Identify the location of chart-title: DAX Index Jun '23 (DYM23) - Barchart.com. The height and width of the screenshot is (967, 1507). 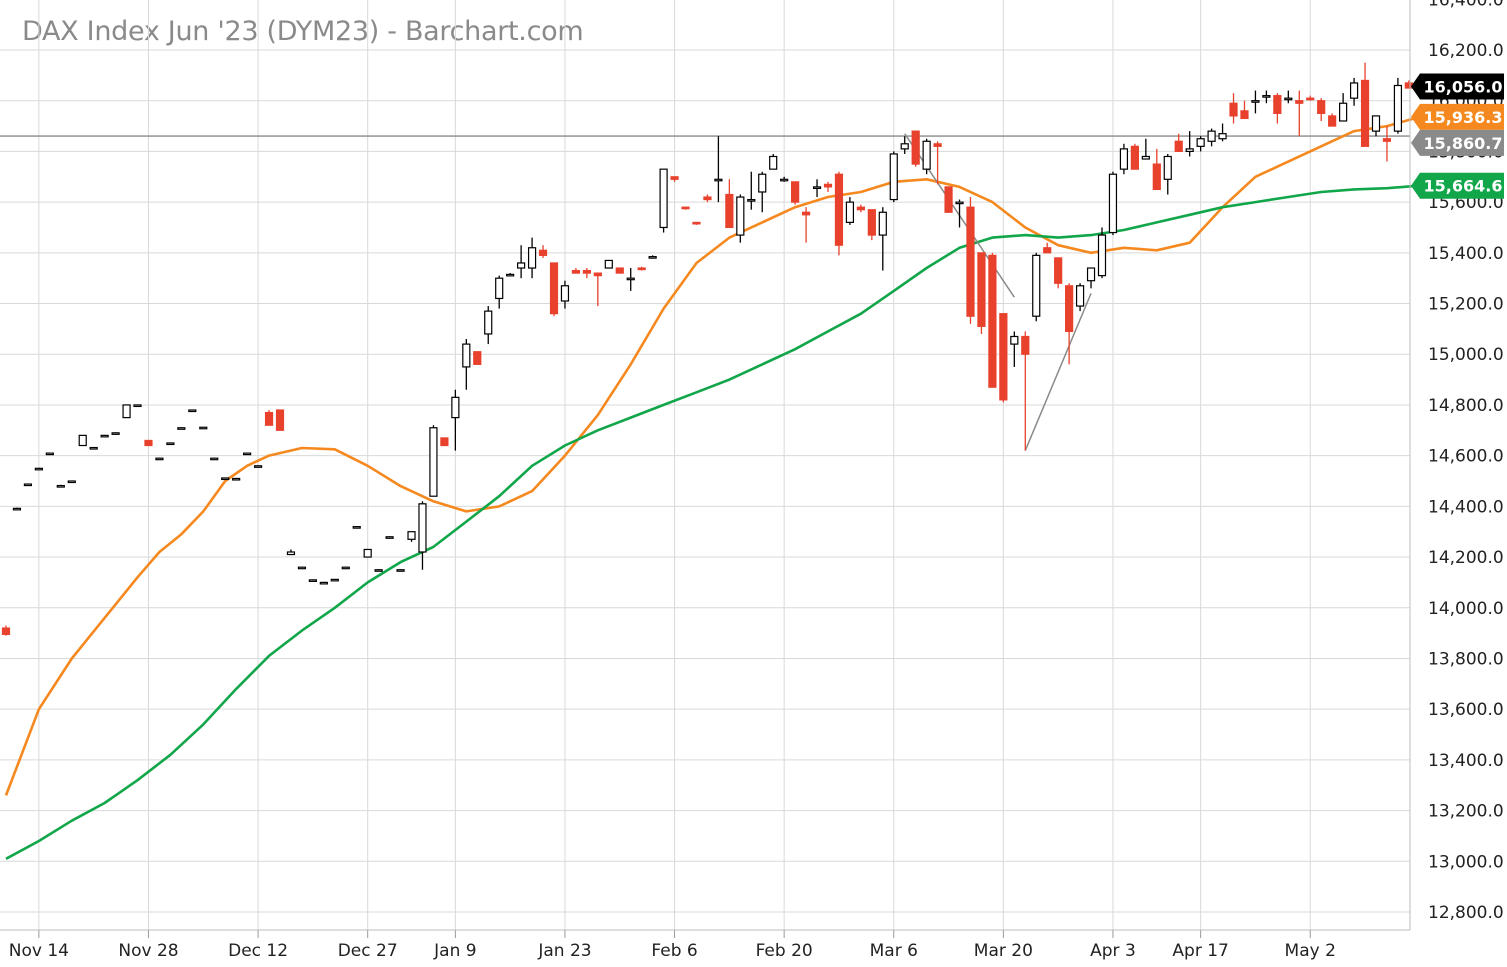
(303, 31).